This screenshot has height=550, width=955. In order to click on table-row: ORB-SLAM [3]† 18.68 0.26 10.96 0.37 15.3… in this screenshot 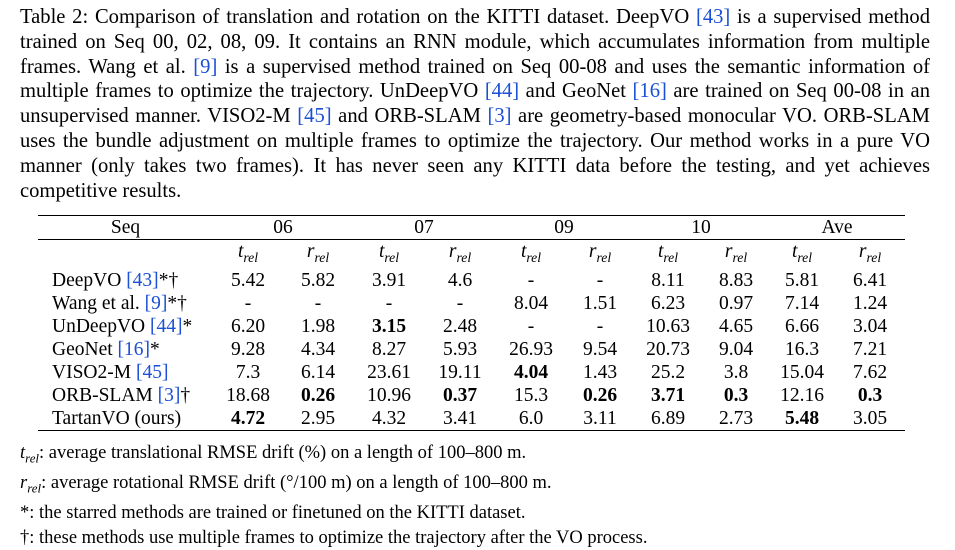, I will do `click(471, 395)`.